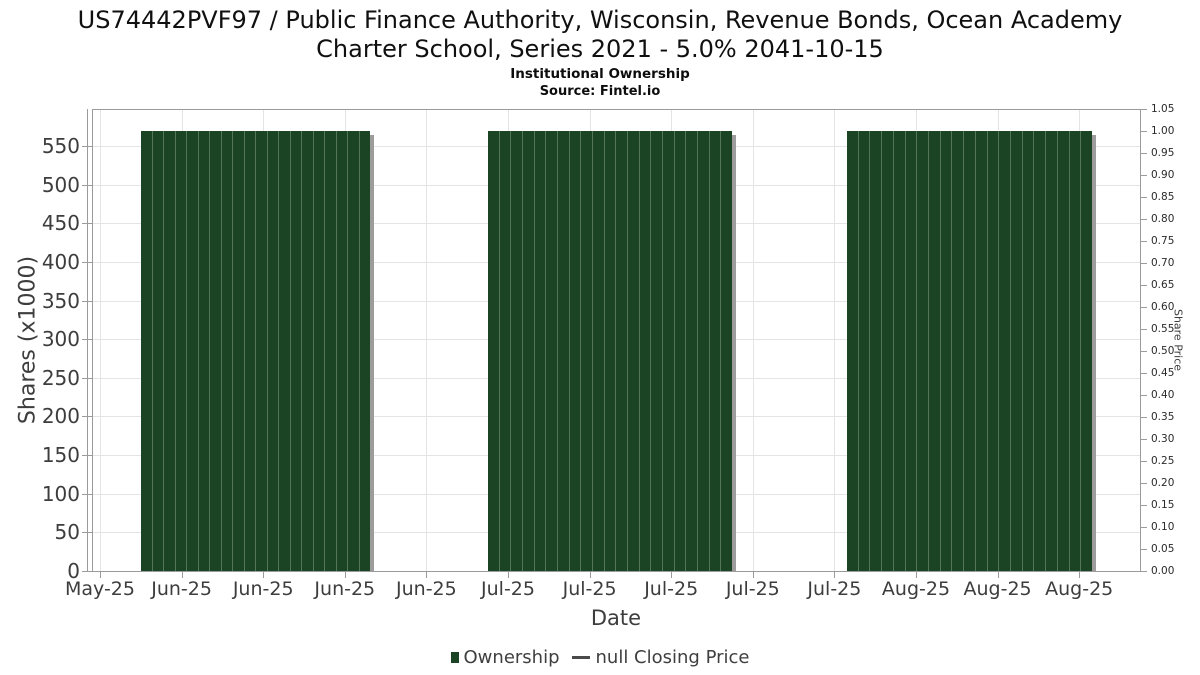  Describe the element at coordinates (1163, 241) in the screenshot. I see `y-right-tick-label: 0.75` at that location.